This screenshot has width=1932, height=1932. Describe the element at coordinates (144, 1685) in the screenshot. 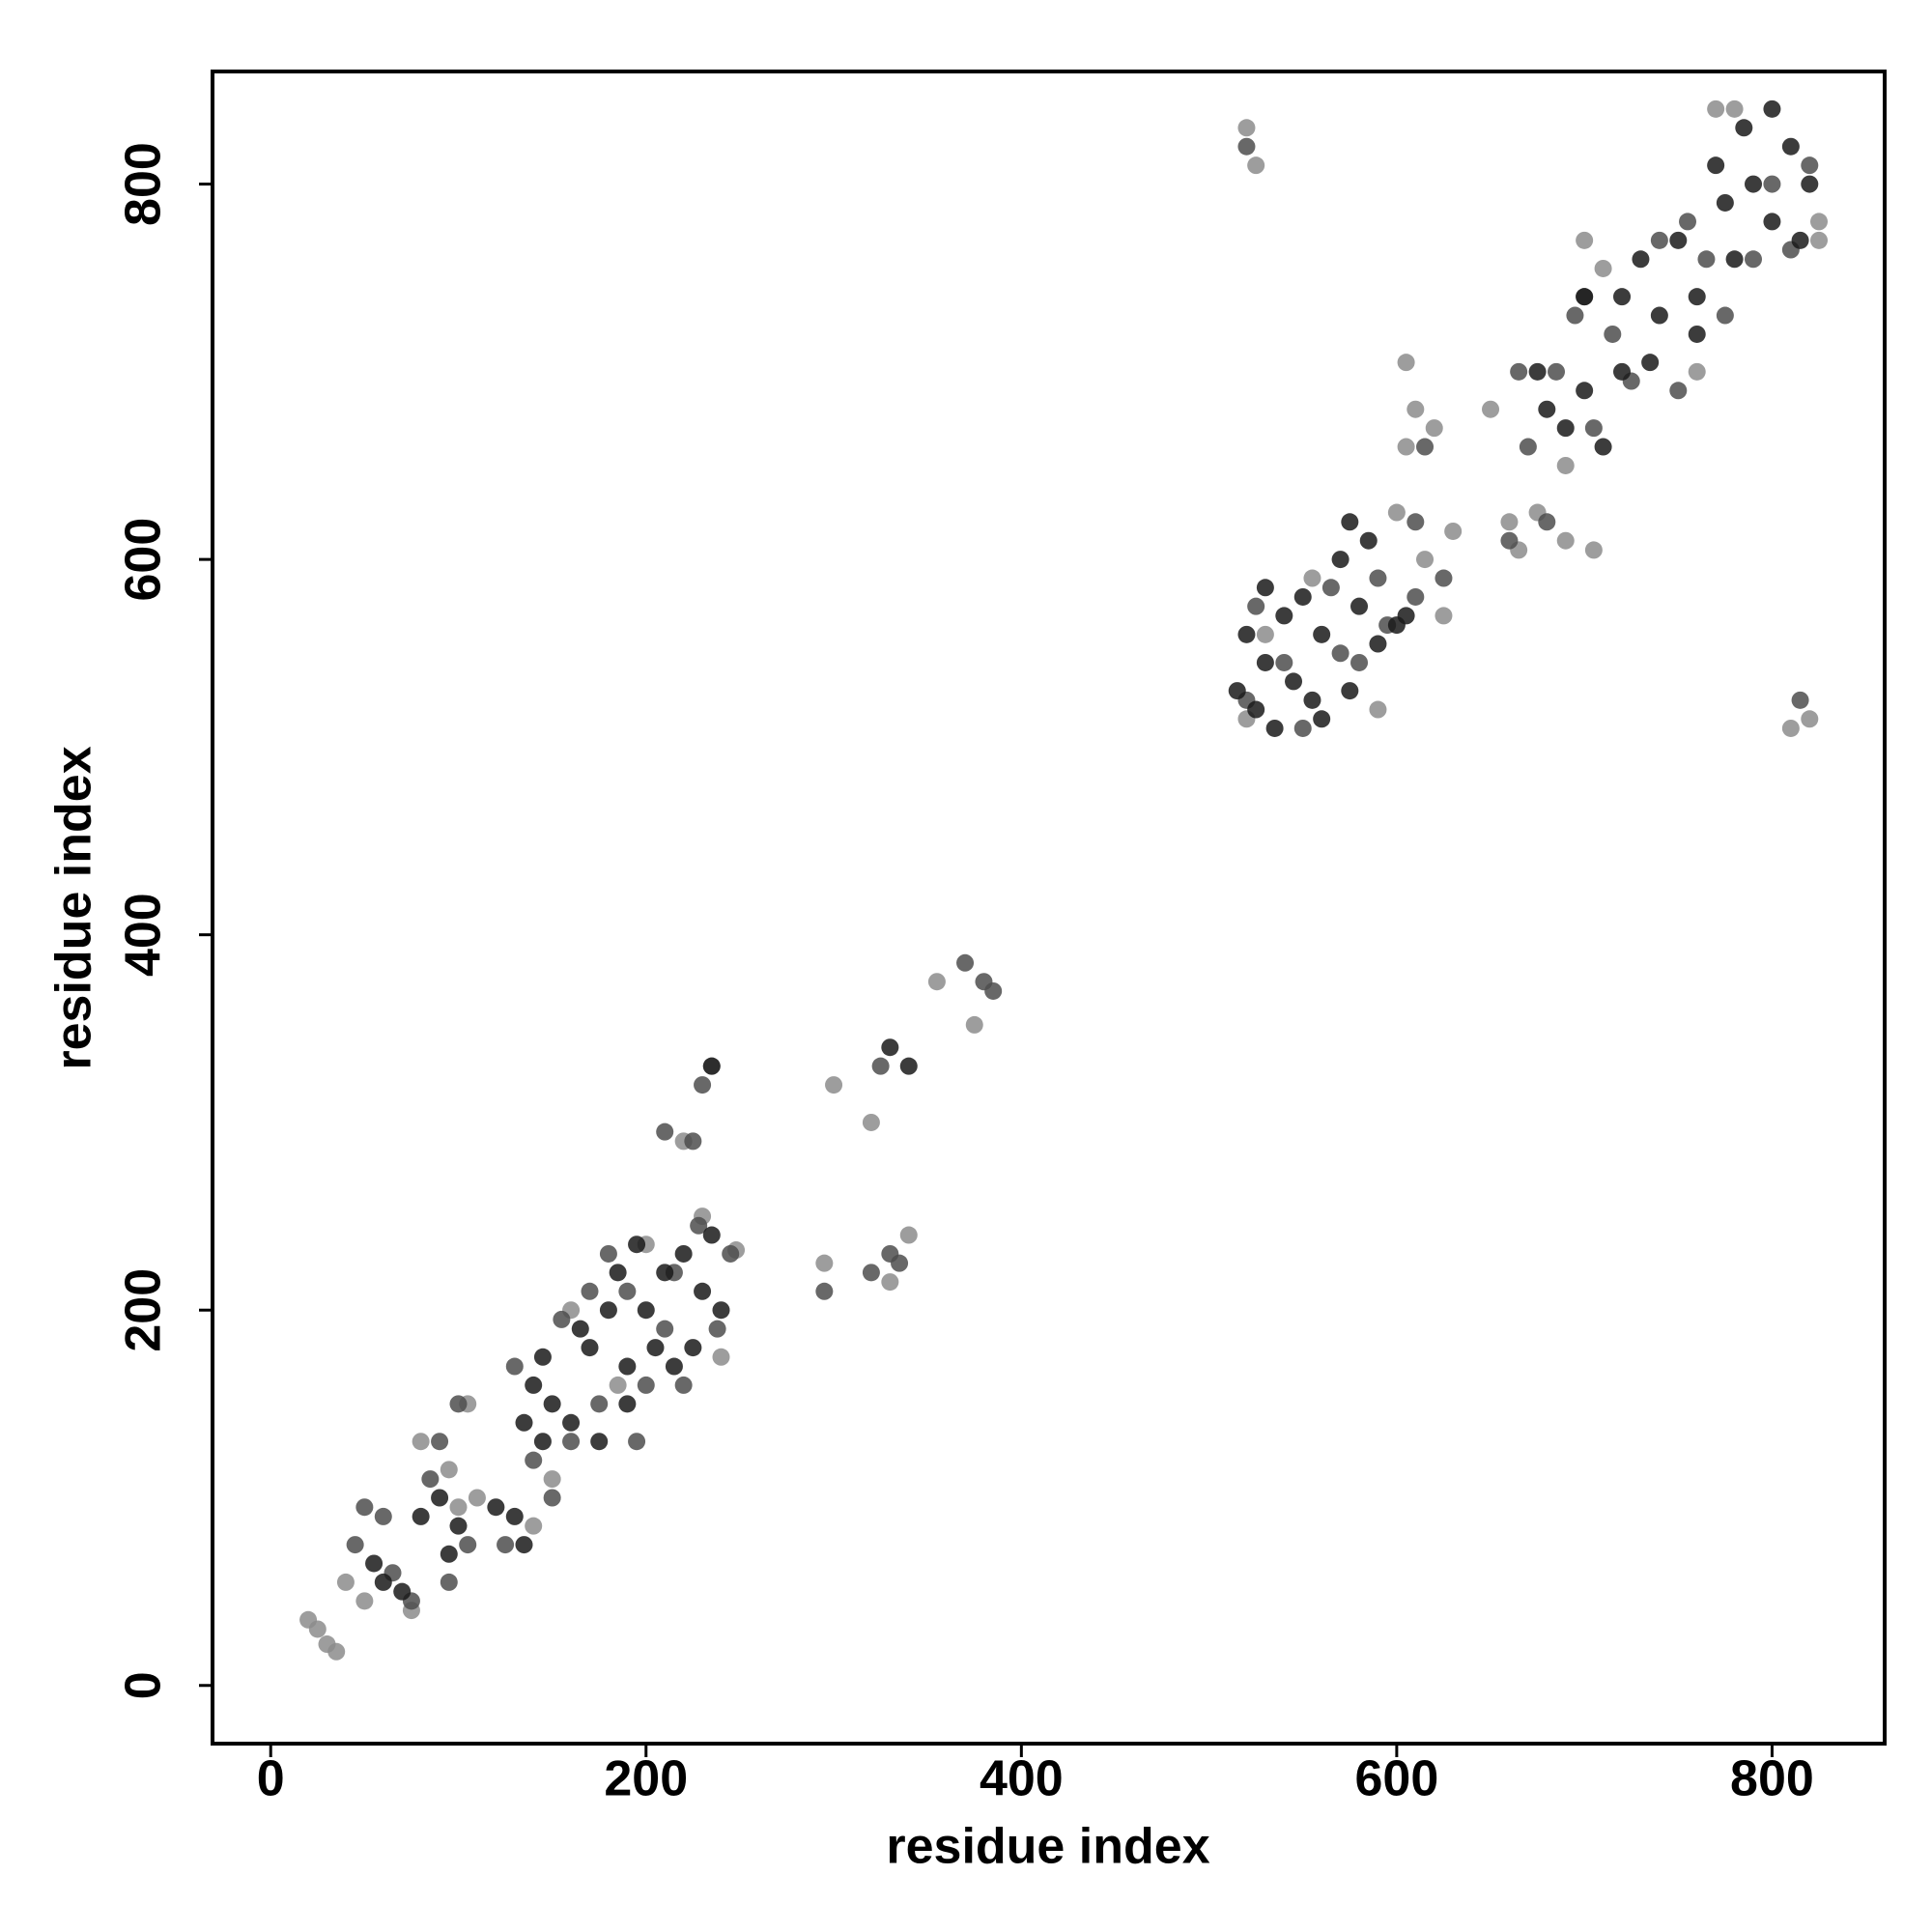

I see `y-tick-label: 0` at that location.